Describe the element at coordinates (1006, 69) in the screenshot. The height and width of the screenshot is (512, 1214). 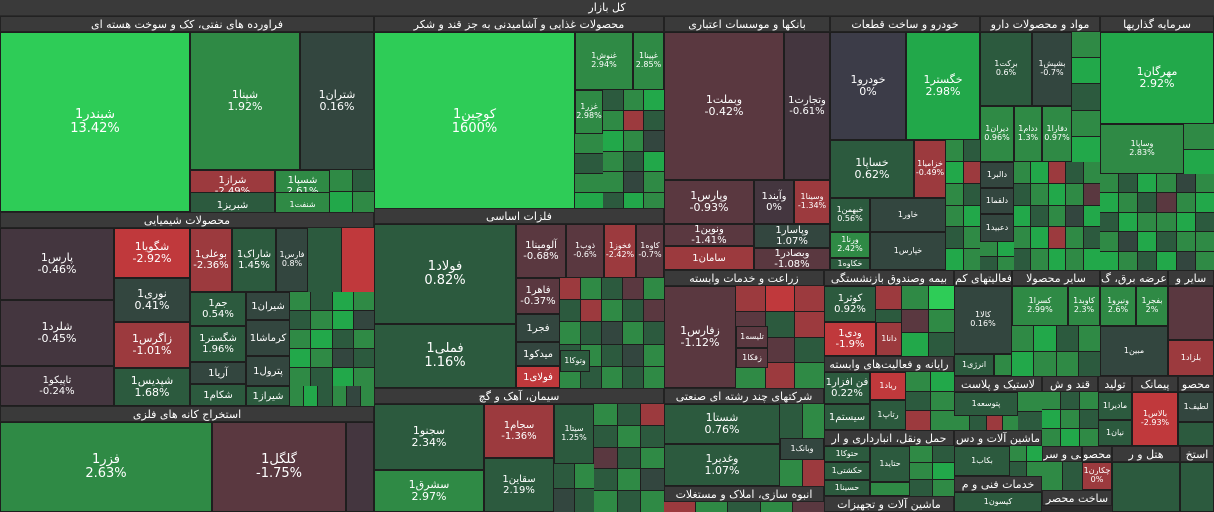
I see `ticker-tile: برکت1 0.6%` at that location.